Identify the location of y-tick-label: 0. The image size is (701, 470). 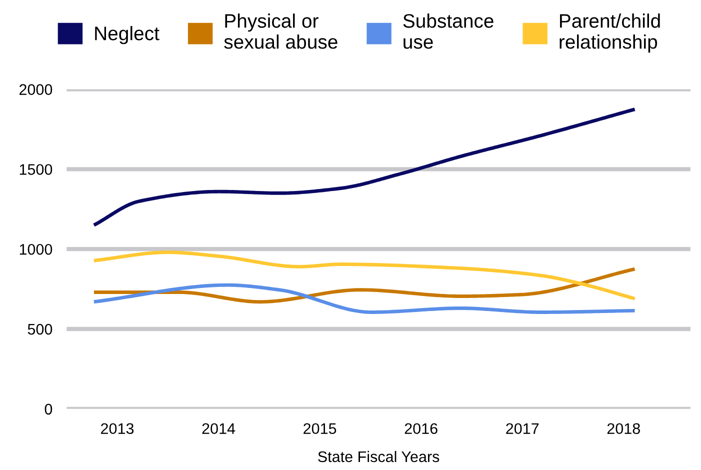
(48, 409).